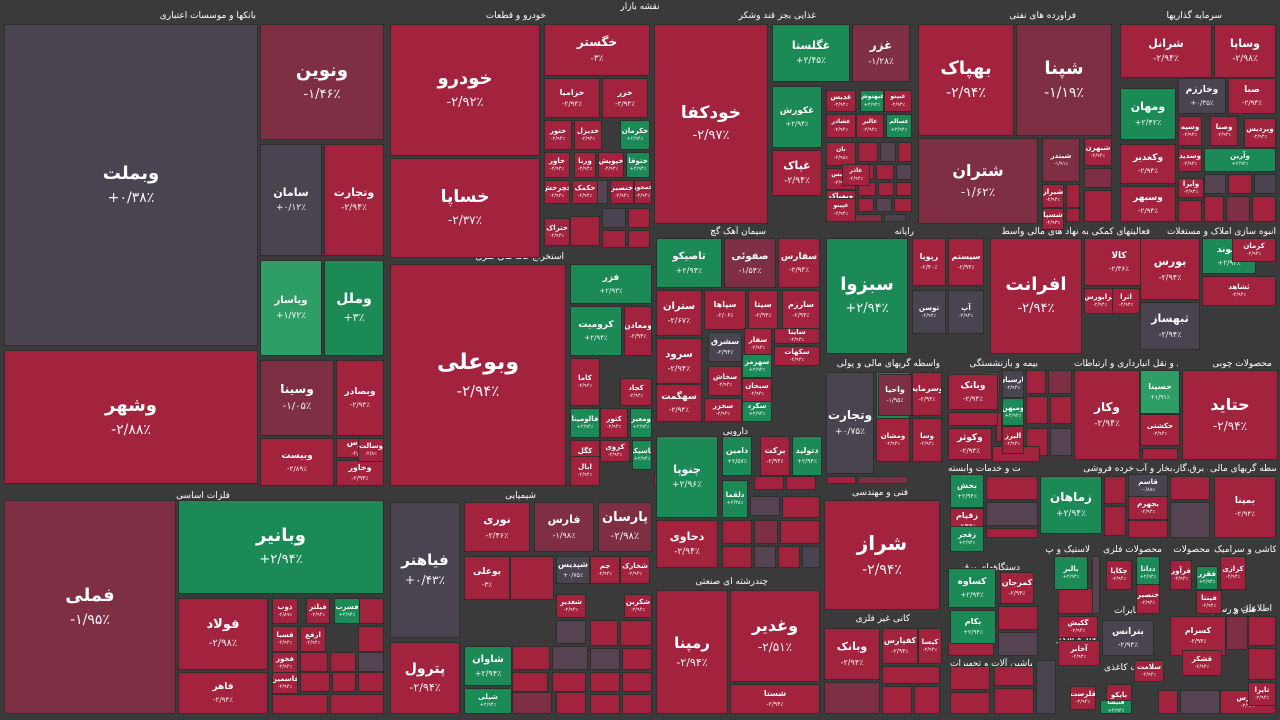 The height and width of the screenshot is (720, 1280). I want to click on stock-tile: کفپارس -۲/۹۴٪, so click(900, 646).